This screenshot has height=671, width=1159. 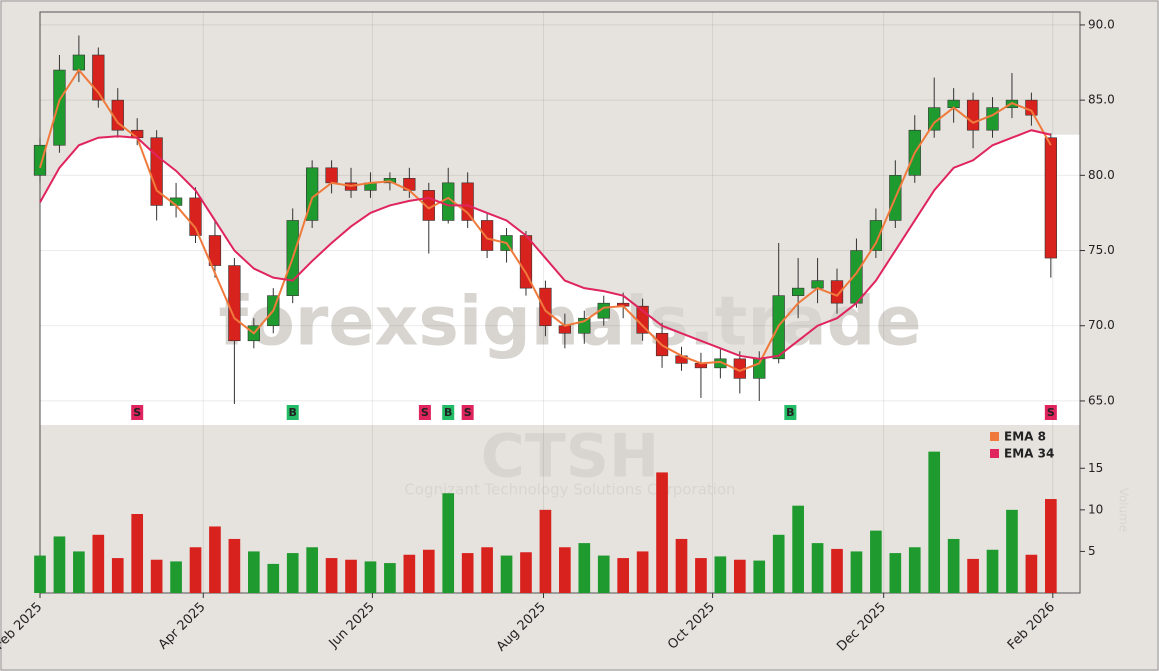 What do you see at coordinates (570, 322) in the screenshot?
I see `watermark: forexsignals.trade` at bounding box center [570, 322].